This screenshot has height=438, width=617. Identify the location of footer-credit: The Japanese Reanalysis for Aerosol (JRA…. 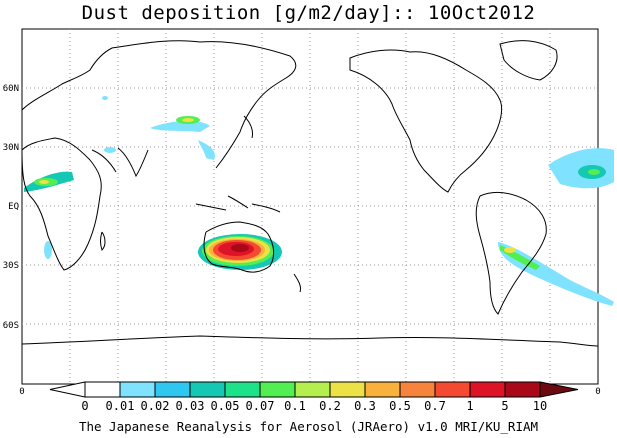
(308, 426).